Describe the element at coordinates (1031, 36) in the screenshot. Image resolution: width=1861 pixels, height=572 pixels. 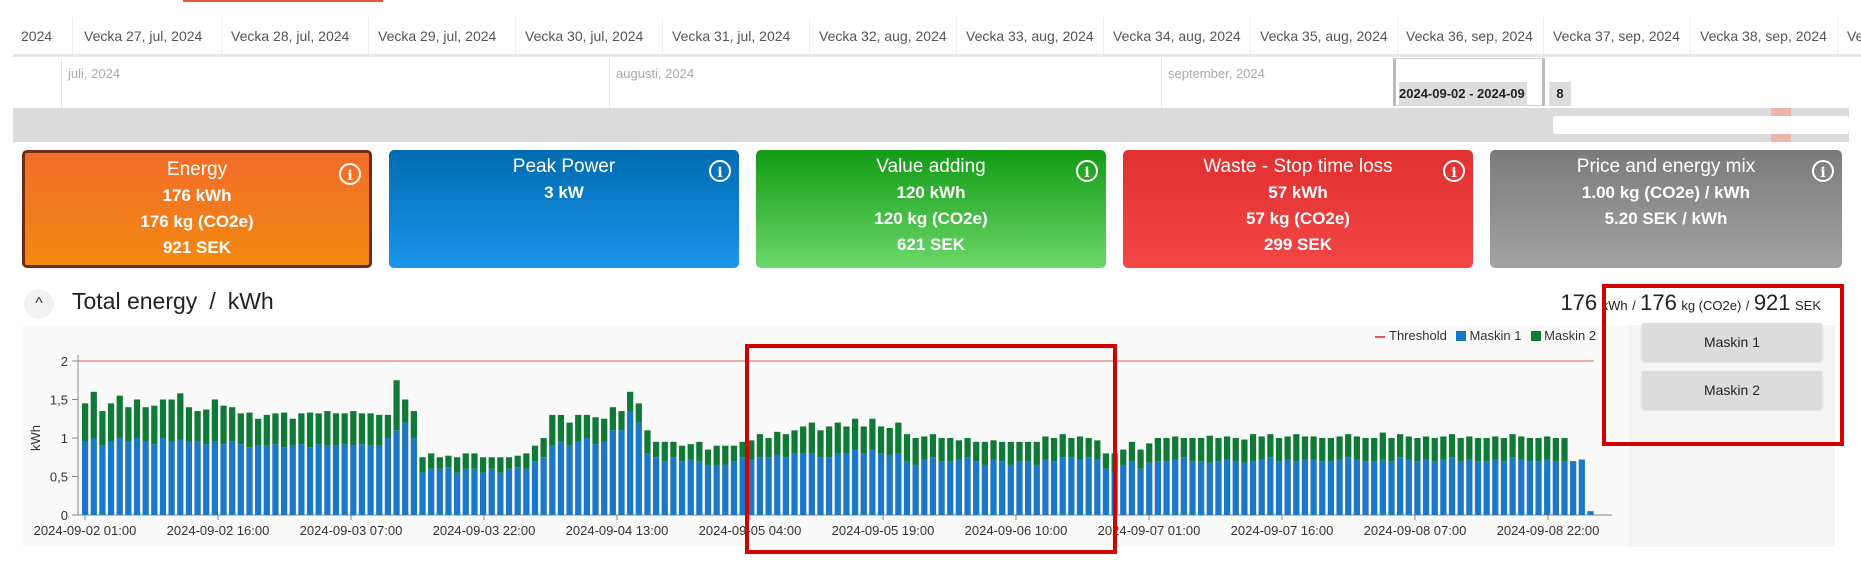
I see `week-label: Vecka 33, aug, 2024` at that location.